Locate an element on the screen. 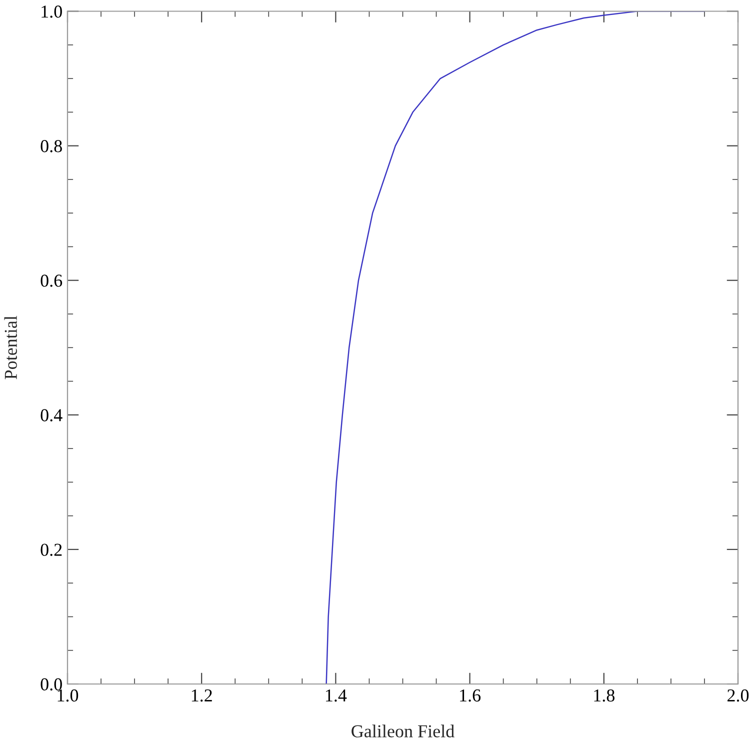 The width and height of the screenshot is (750, 750). y-tick-label: 0.0 is located at coordinates (51, 684).